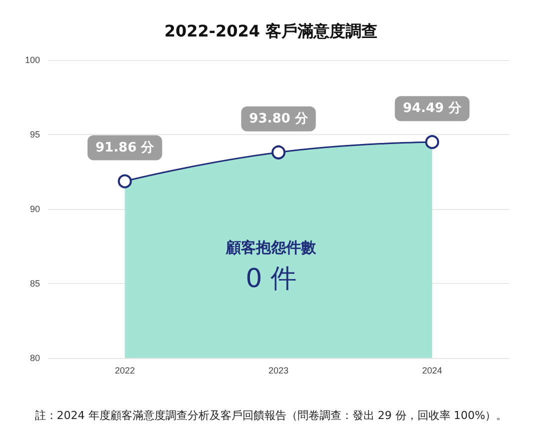 The width and height of the screenshot is (542, 432). Describe the element at coordinates (124, 371) in the screenshot. I see `x-tick-label: 2022` at that location.